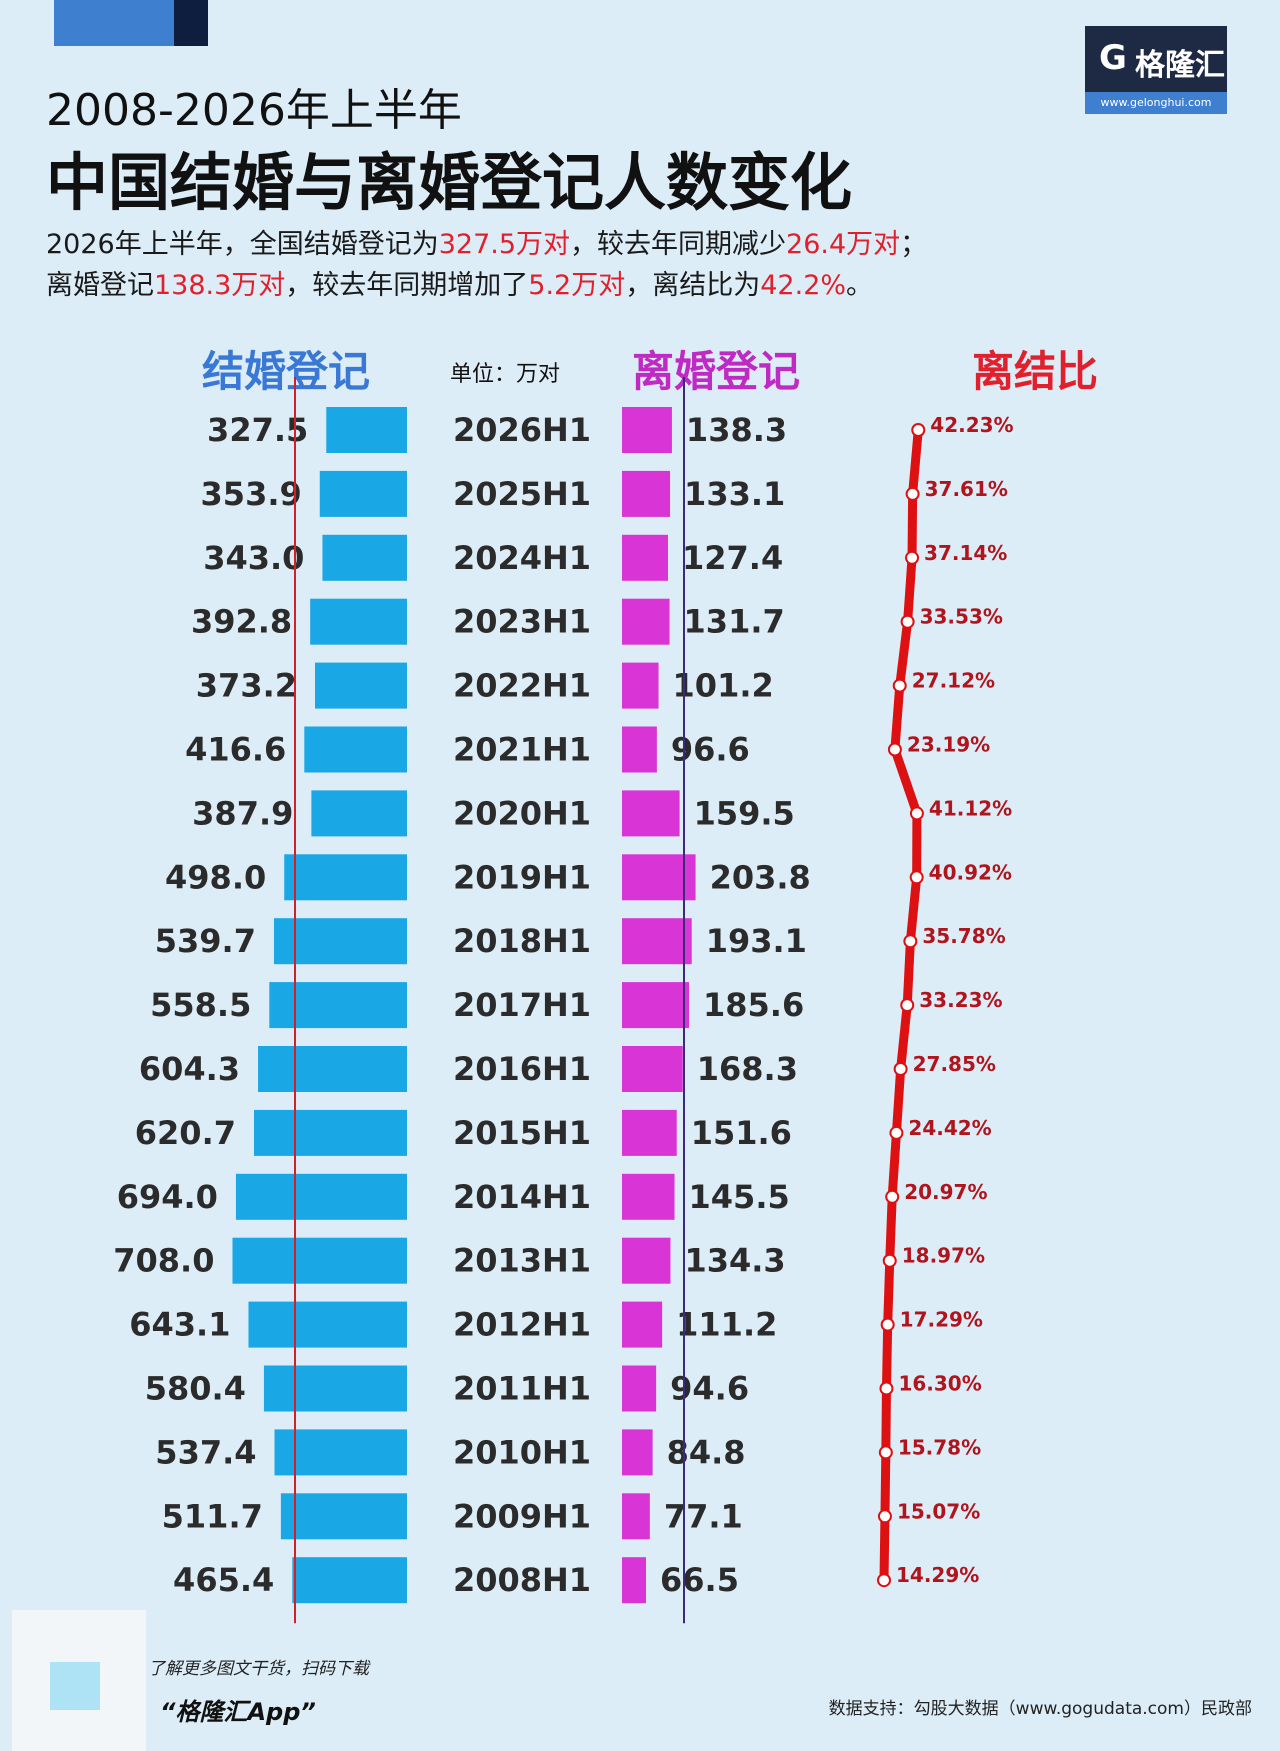  Describe the element at coordinates (522, 1516) in the screenshot. I see `year-label: 2009H1` at that location.